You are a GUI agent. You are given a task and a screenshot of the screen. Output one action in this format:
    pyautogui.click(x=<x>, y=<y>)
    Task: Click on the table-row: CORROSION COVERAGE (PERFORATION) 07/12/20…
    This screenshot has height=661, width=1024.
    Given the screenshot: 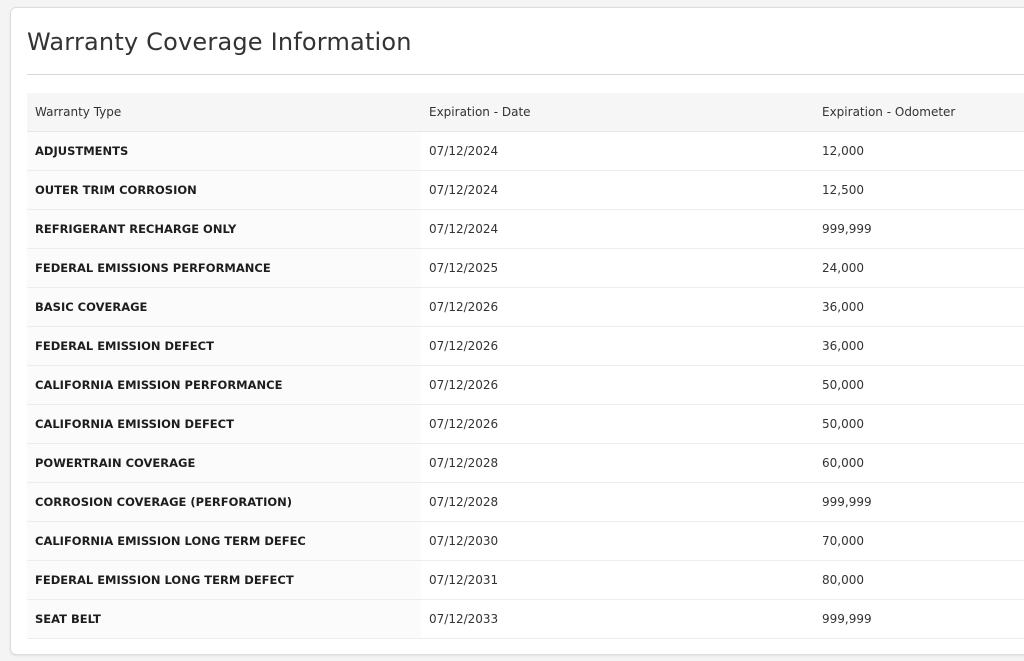 What is the action you would take?
    pyautogui.click(x=525, y=502)
    